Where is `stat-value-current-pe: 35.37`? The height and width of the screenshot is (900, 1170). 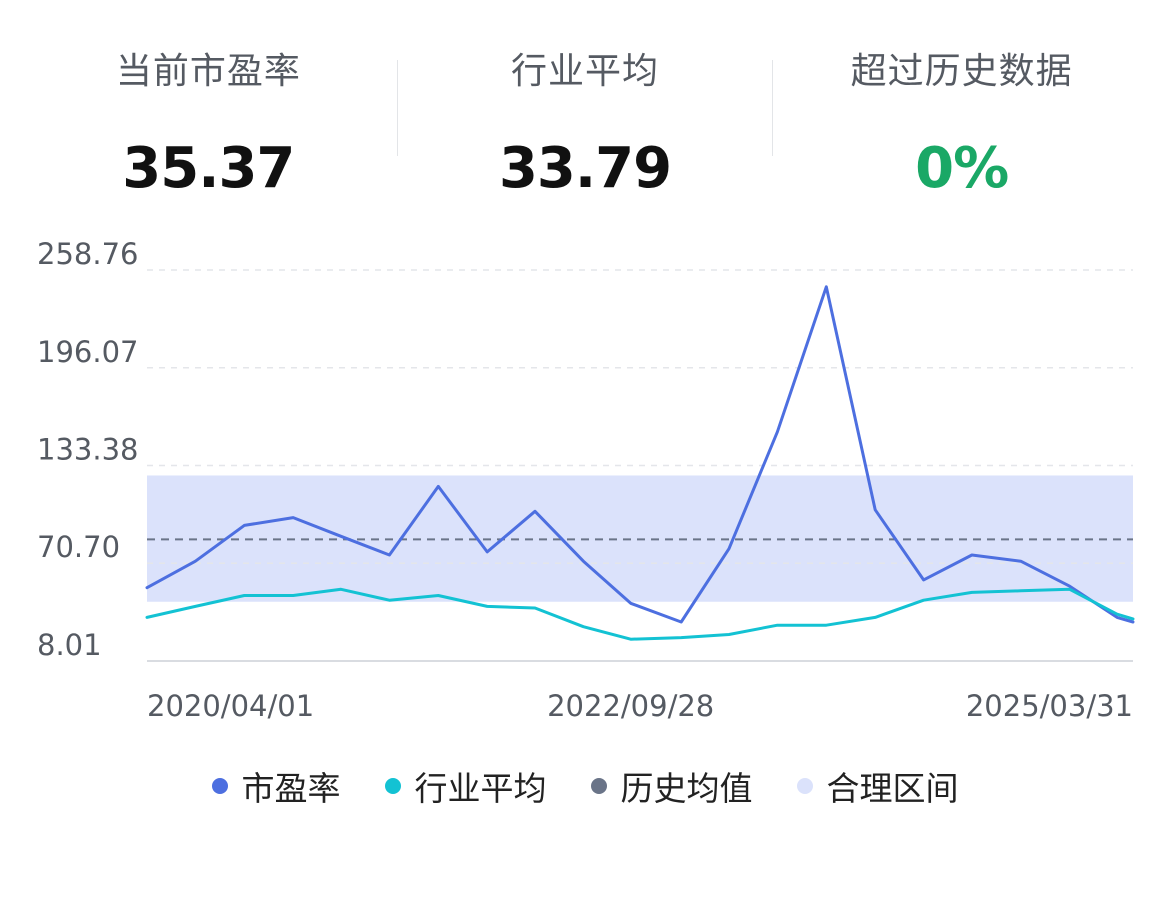
stat-value-current-pe: 35.37 is located at coordinates (208, 168).